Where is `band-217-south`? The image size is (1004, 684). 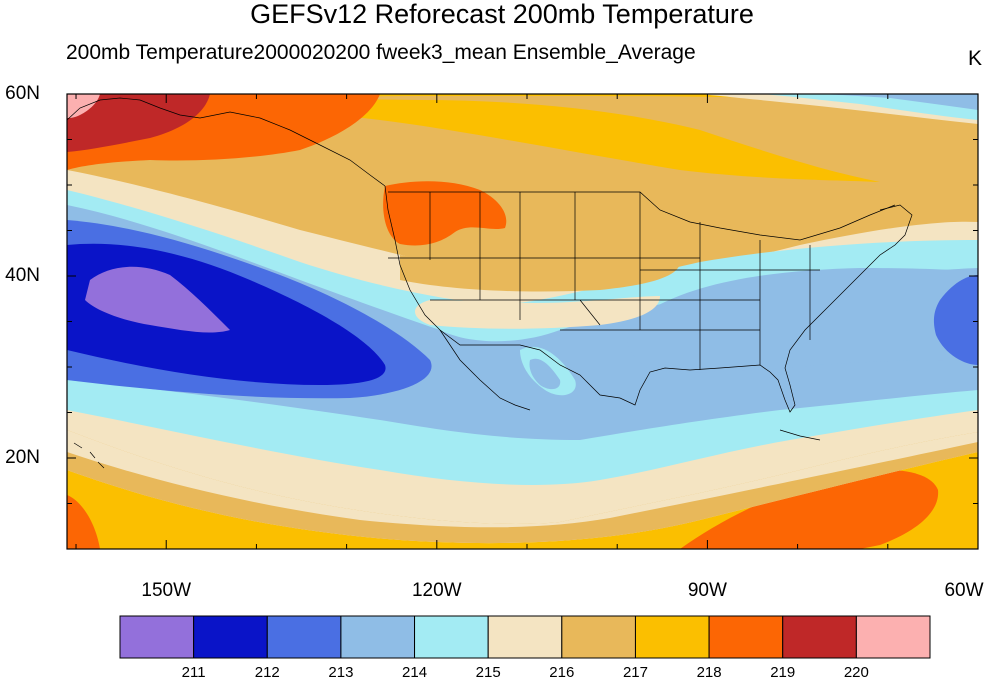 band-217-south is located at coordinates (522, 493).